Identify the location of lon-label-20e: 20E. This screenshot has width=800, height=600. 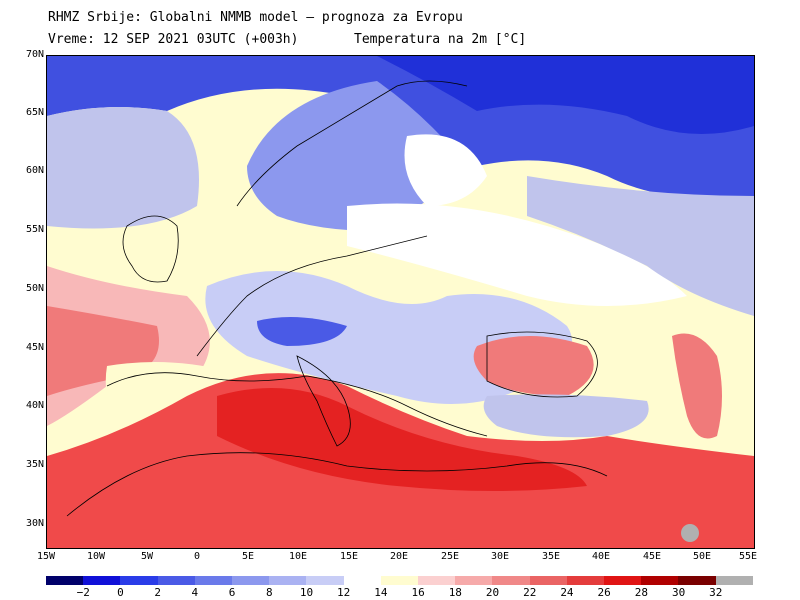
(399, 556).